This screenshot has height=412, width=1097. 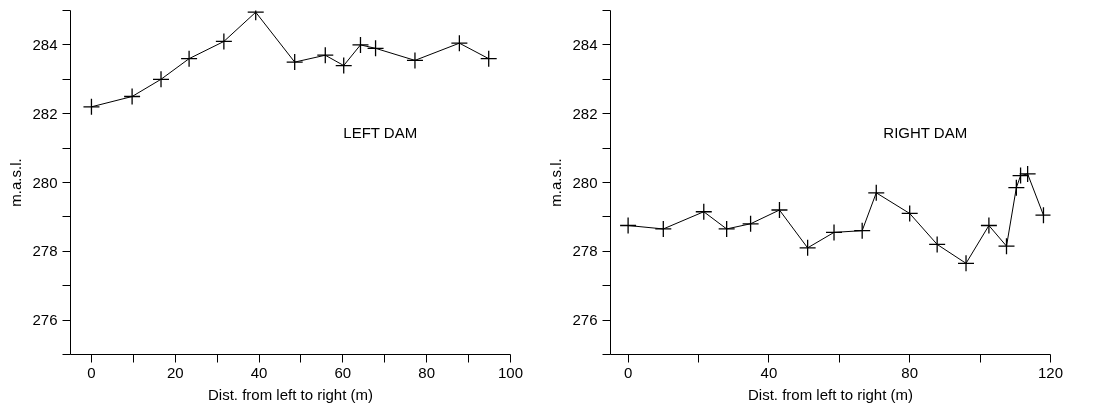 I want to click on annotation: LEFT DAM, so click(x=380, y=133).